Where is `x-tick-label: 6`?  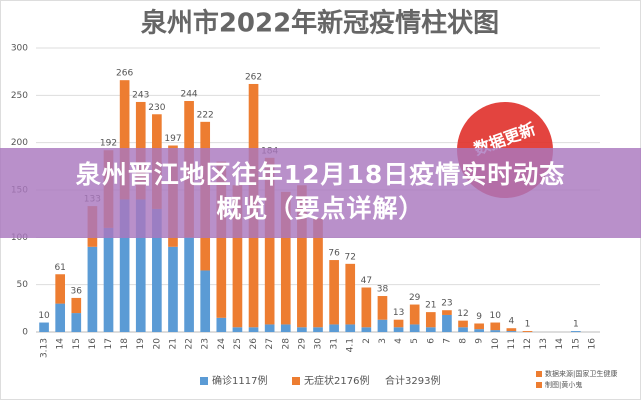
x-tick-label: 6 is located at coordinates (431, 341).